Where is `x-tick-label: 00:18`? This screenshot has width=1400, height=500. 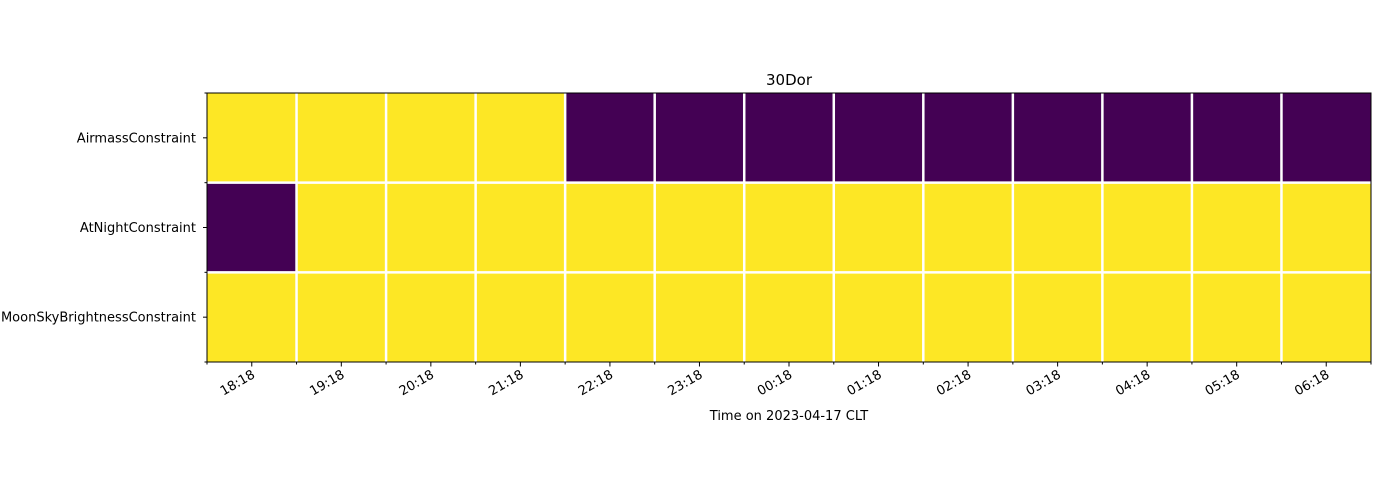
x-tick-label: 00:18 is located at coordinates (775, 383).